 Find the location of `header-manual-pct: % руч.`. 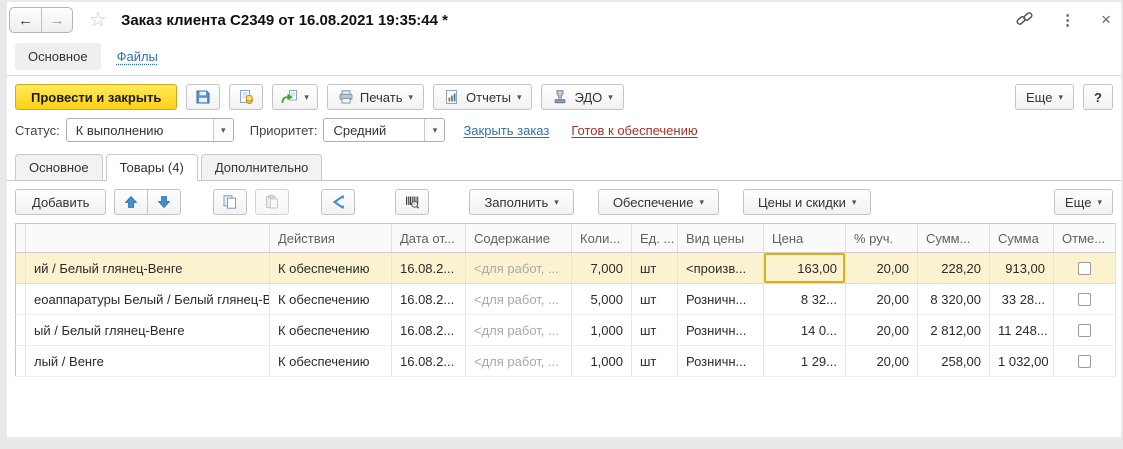

header-manual-pct: % руч. is located at coordinates (881, 238).